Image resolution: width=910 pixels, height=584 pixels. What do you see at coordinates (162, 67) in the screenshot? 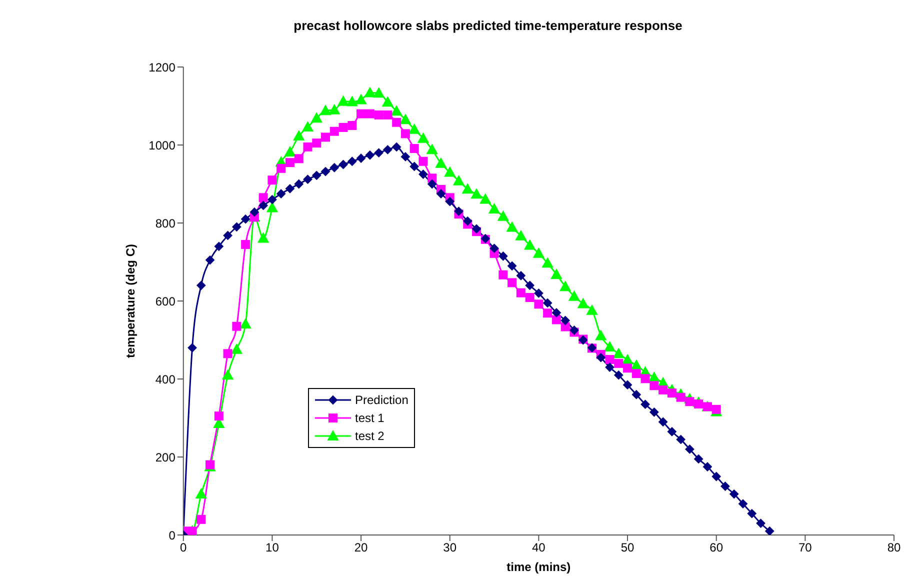
I see `y-tick-label: 1200` at bounding box center [162, 67].